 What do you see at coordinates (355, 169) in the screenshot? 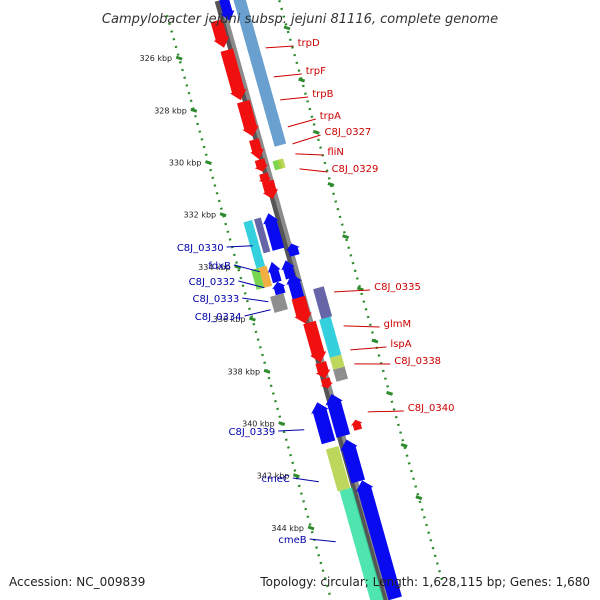
I see `gene-label-C8J_0329: C8J_0329` at bounding box center [355, 169].